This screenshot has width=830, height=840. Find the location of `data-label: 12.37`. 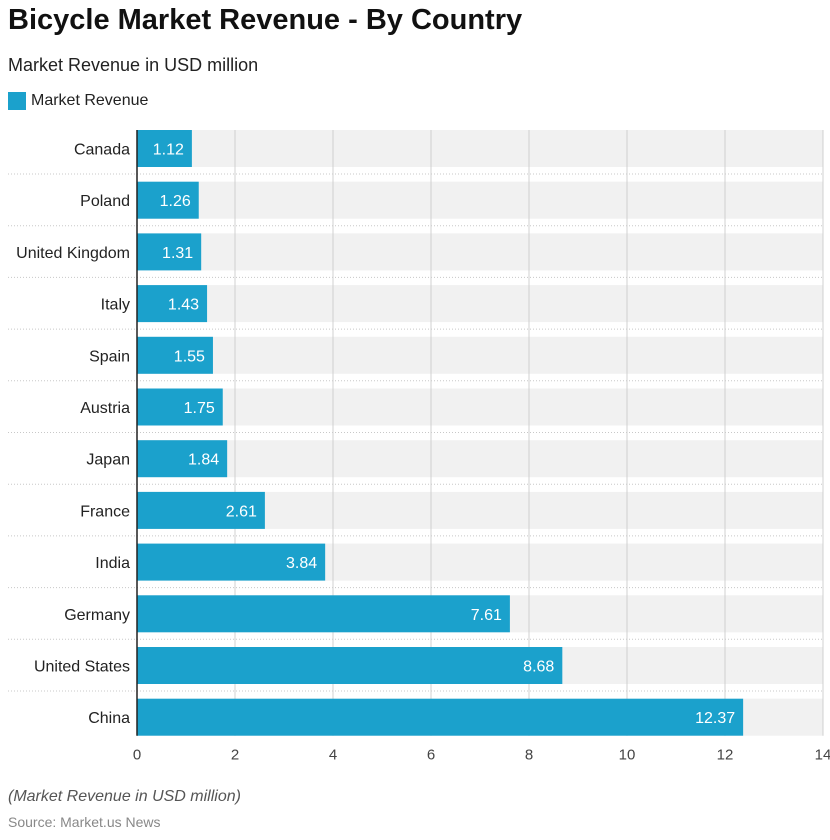

data-label: 12.37 is located at coordinates (715, 718).